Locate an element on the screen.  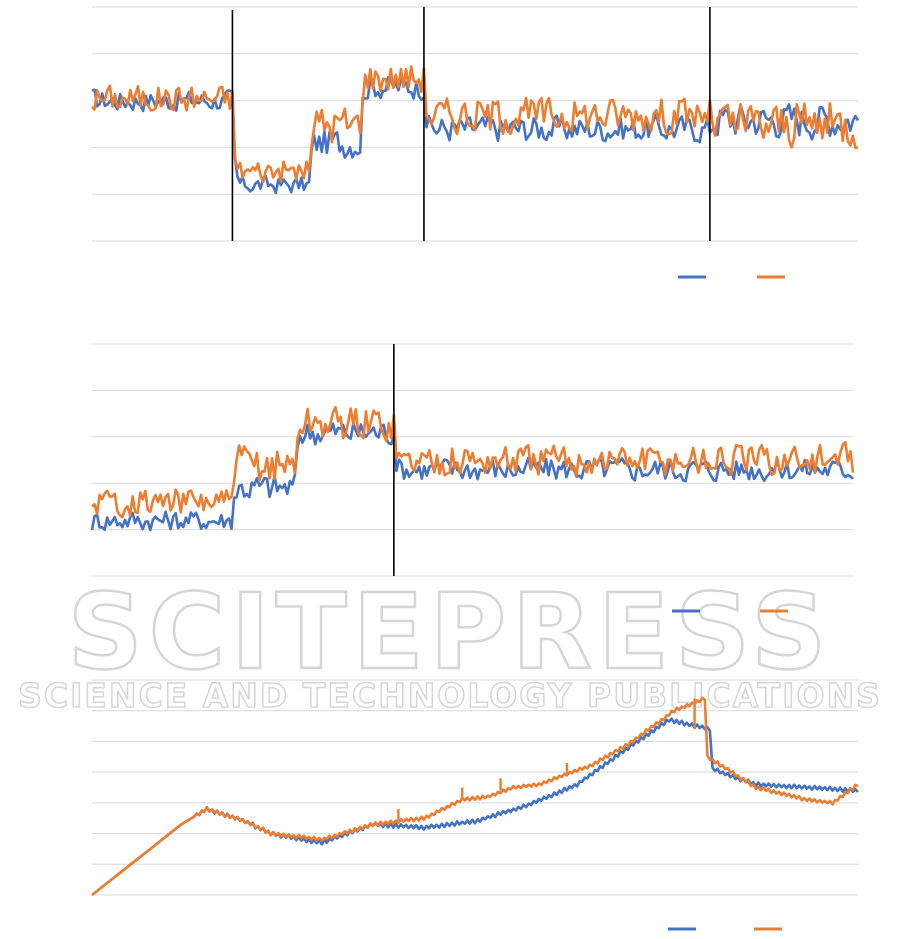
watermark-subtitle: SCIENCE AND TECHNOLOGY PUBLICATIONS is located at coordinates (450, 695).